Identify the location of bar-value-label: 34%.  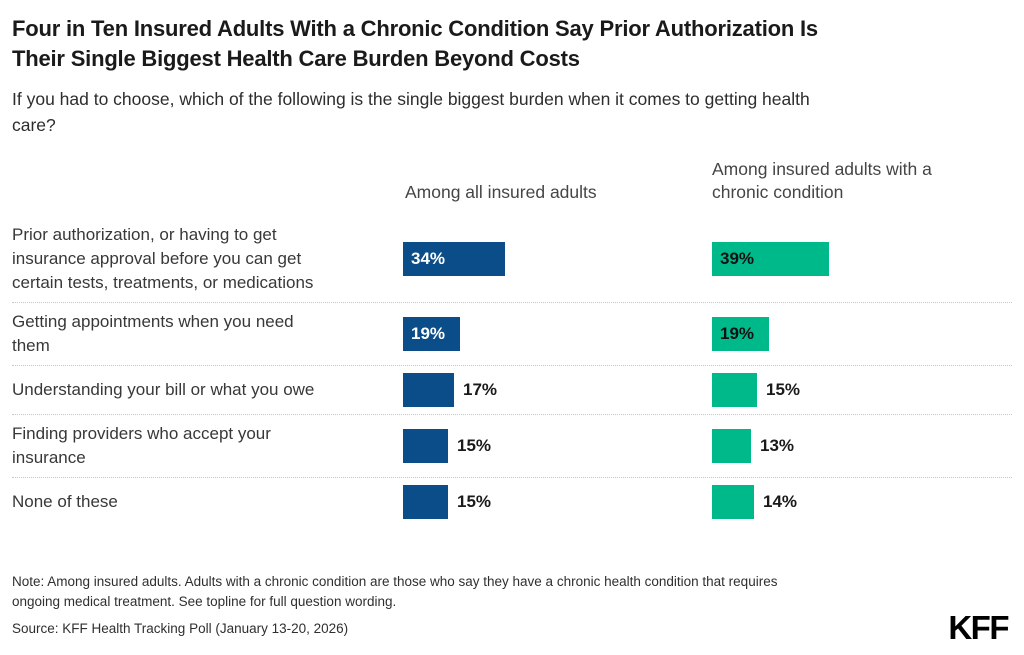
(428, 258).